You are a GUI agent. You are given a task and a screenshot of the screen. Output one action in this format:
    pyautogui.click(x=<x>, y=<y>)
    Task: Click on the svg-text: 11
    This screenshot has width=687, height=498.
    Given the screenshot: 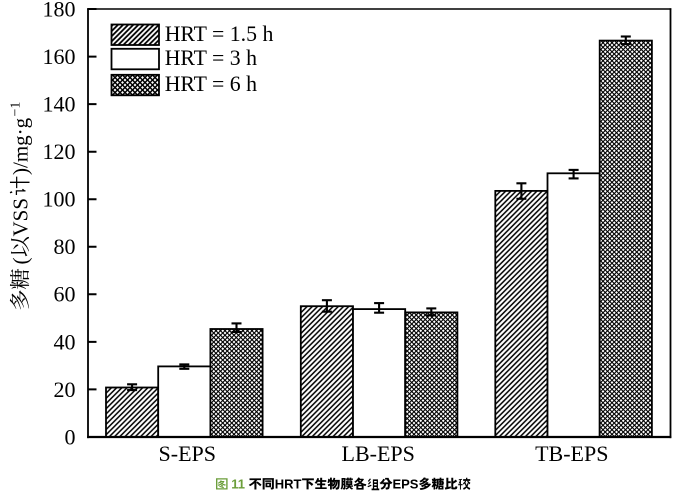 What is the action you would take?
    pyautogui.click(x=238, y=484)
    